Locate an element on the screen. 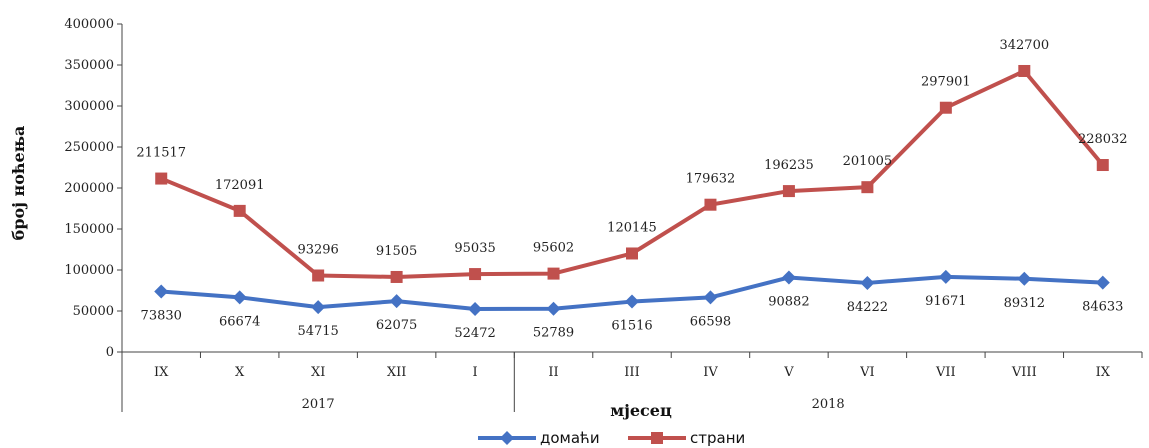  data-label: 91671 is located at coordinates (945, 301).